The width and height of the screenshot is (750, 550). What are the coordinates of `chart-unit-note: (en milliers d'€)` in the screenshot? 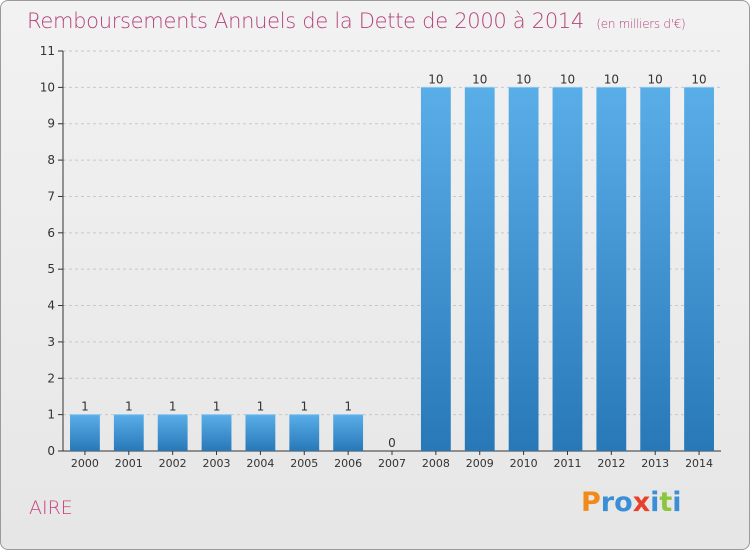 It's located at (641, 24).